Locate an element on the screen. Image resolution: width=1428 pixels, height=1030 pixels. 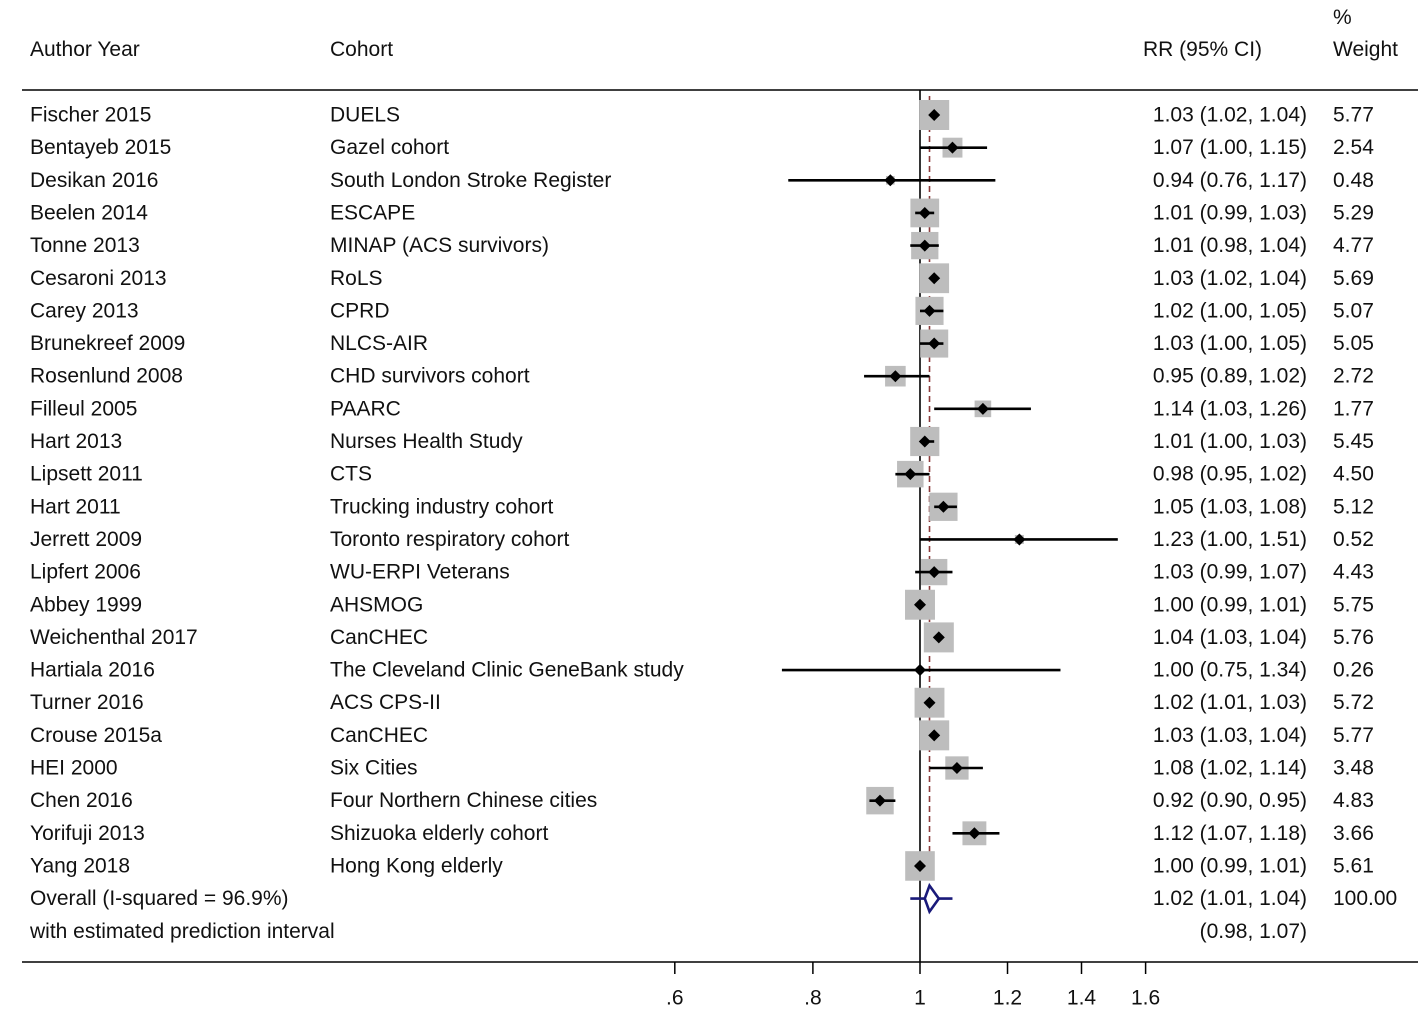
study-weight: 3.48 is located at coordinates (1353, 768).